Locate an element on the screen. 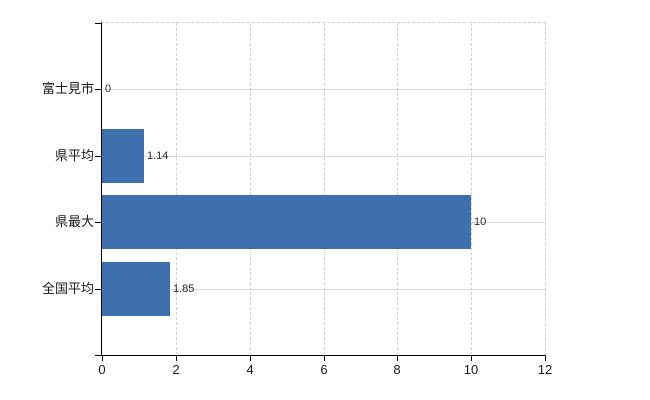 The image size is (650, 400). value-label: 0 is located at coordinates (108, 89).